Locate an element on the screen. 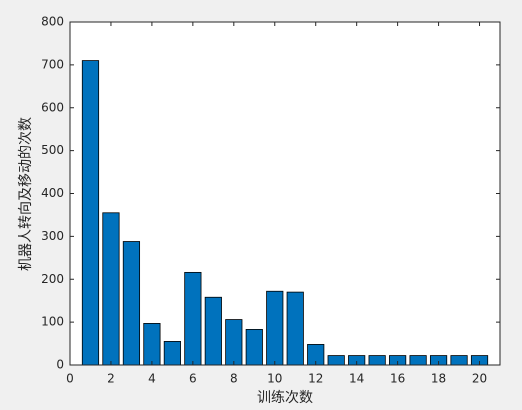  x-tick-label: 12 is located at coordinates (315, 379).